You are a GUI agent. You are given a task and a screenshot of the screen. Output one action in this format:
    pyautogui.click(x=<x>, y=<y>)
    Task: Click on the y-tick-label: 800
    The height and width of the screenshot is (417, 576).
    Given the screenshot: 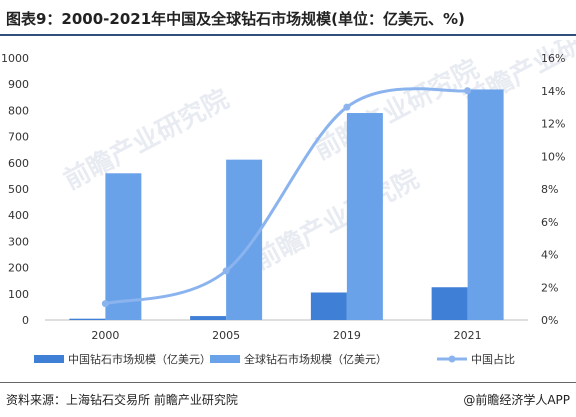 What is the action you would take?
    pyautogui.click(x=18, y=110)
    